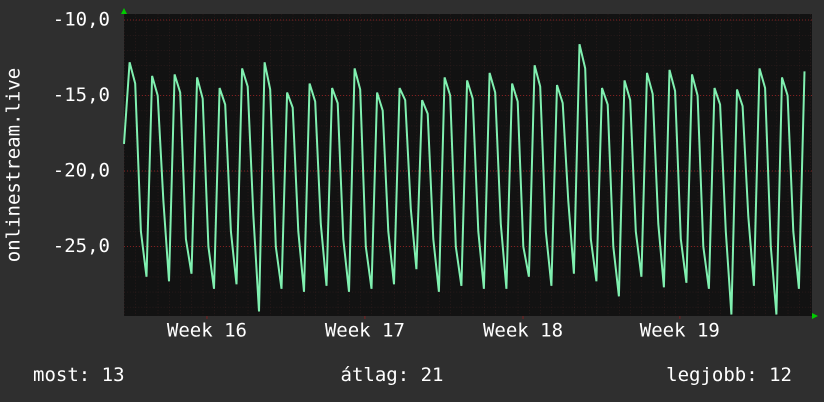  Describe the element at coordinates (81, 20) in the screenshot. I see `y-tick-label: -10,0` at that location.